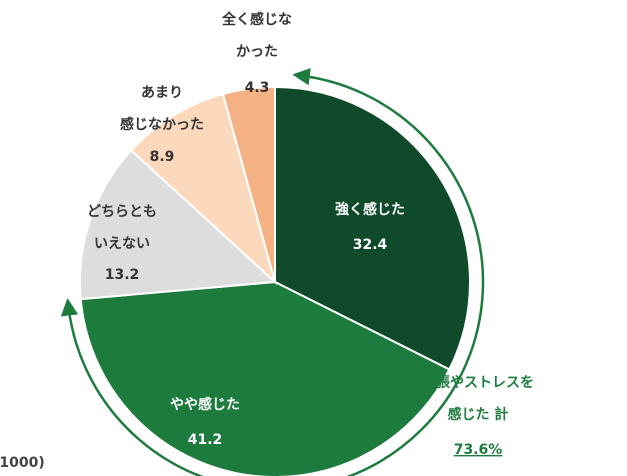 This screenshot has width=627, height=476. What do you see at coordinates (22, 463) in the screenshot?
I see `sample-note: (n=1000)` at bounding box center [22, 463].